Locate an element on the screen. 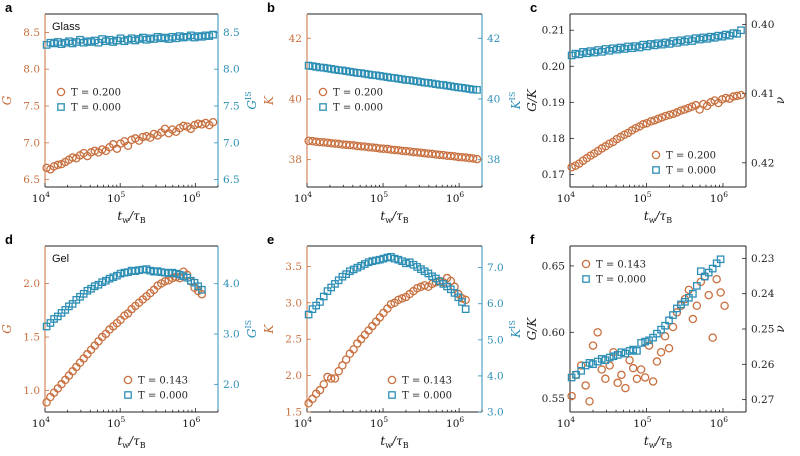 The width and height of the screenshot is (800, 456). series-orange-circles is located at coordinates (656, 131).